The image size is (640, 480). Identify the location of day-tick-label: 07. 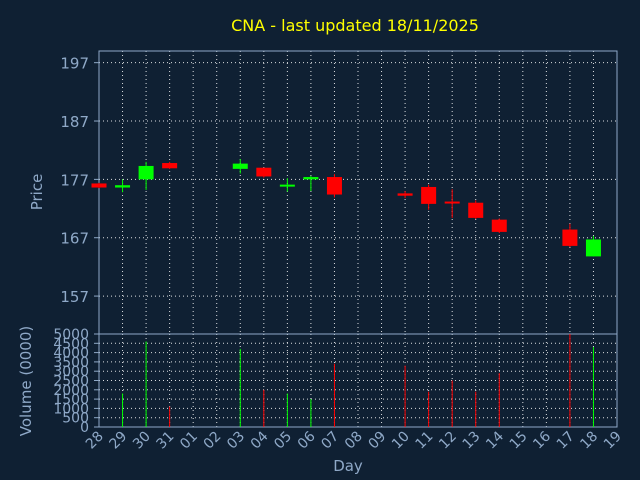
(330, 441).